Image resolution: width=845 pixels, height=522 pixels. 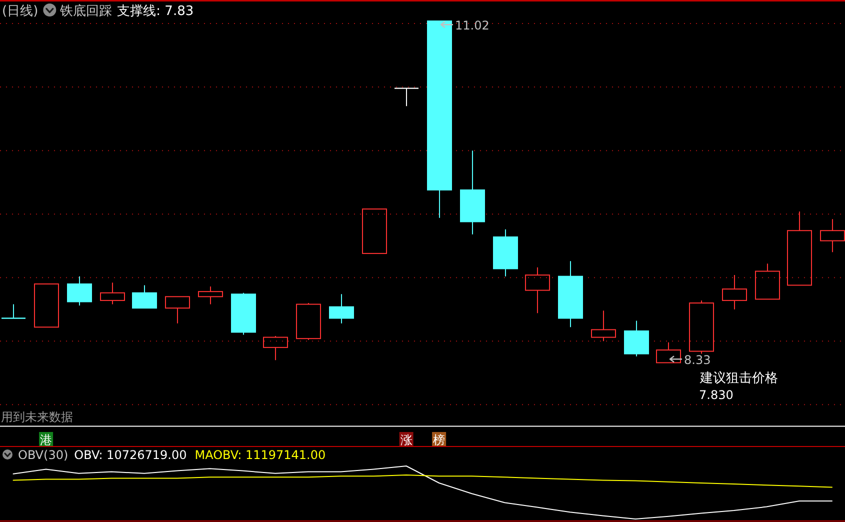 What do you see at coordinates (37, 417) in the screenshot?
I see `text: 用到未来数据` at bounding box center [37, 417].